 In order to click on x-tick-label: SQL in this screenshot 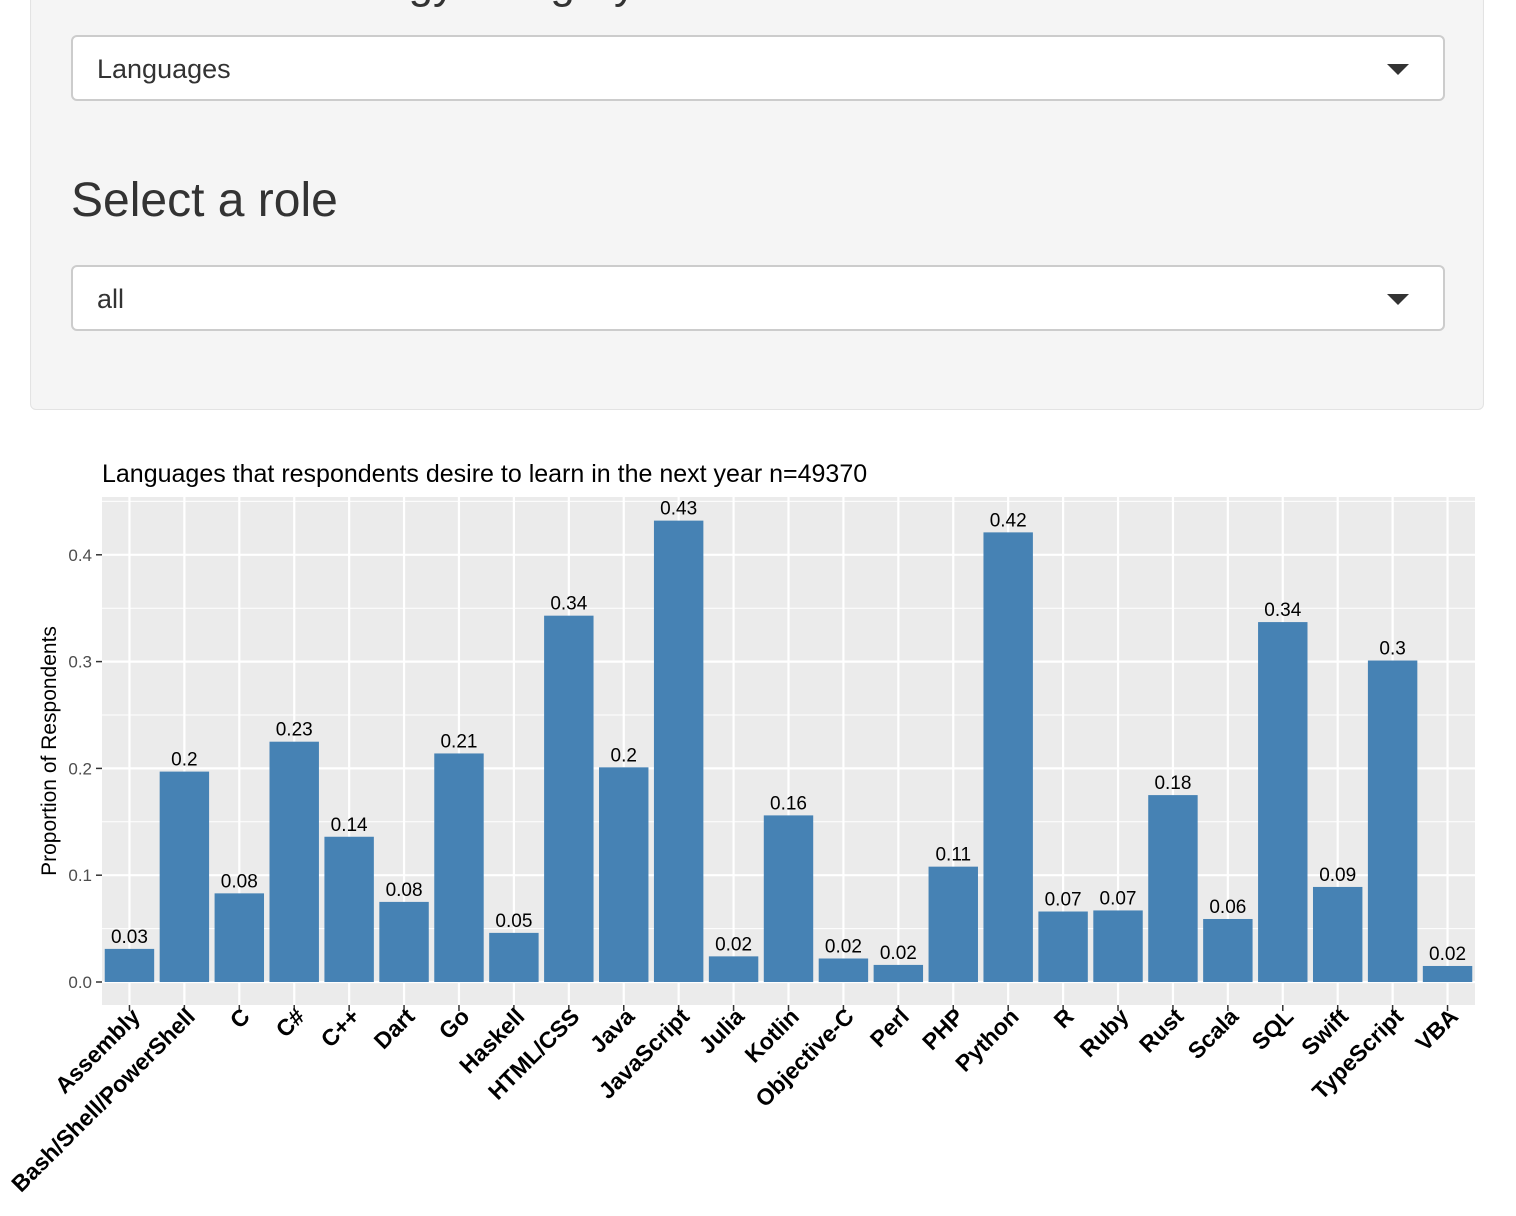, I will do `click(1272, 1029)`.